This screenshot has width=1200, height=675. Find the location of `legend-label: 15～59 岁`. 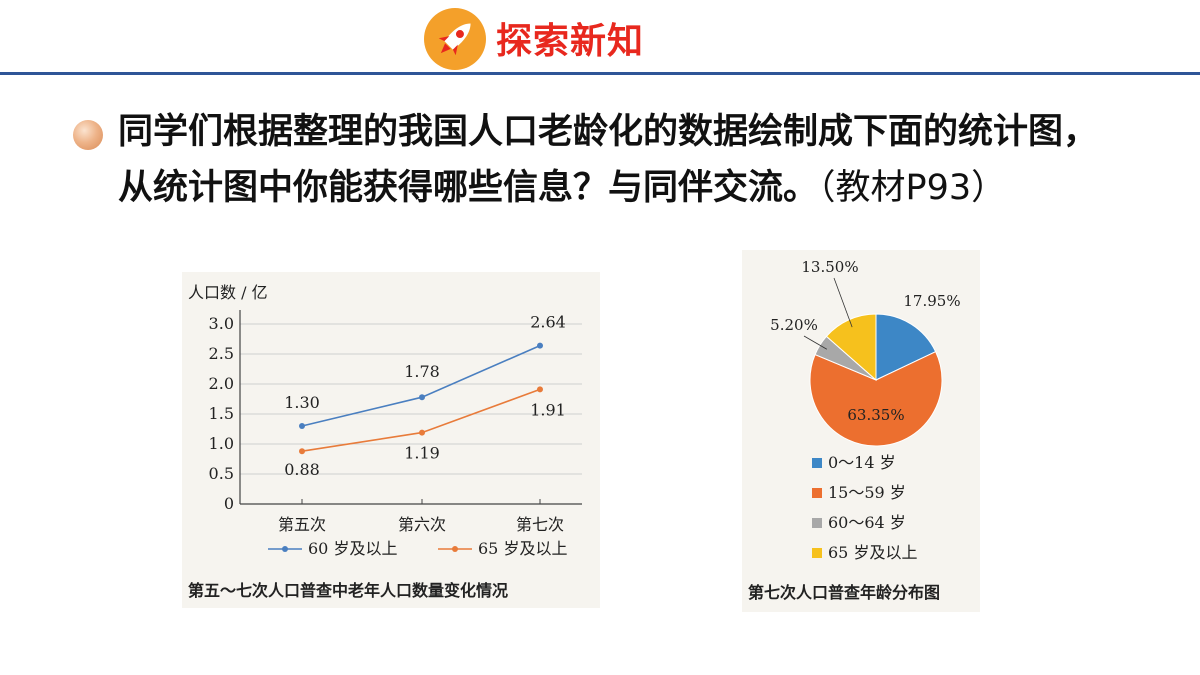

legend-label: 15～59 岁 is located at coordinates (867, 492).